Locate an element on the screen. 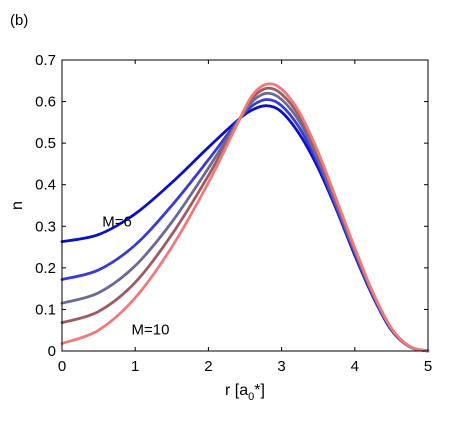  y-tick-label: 0.5 is located at coordinates (45, 143).